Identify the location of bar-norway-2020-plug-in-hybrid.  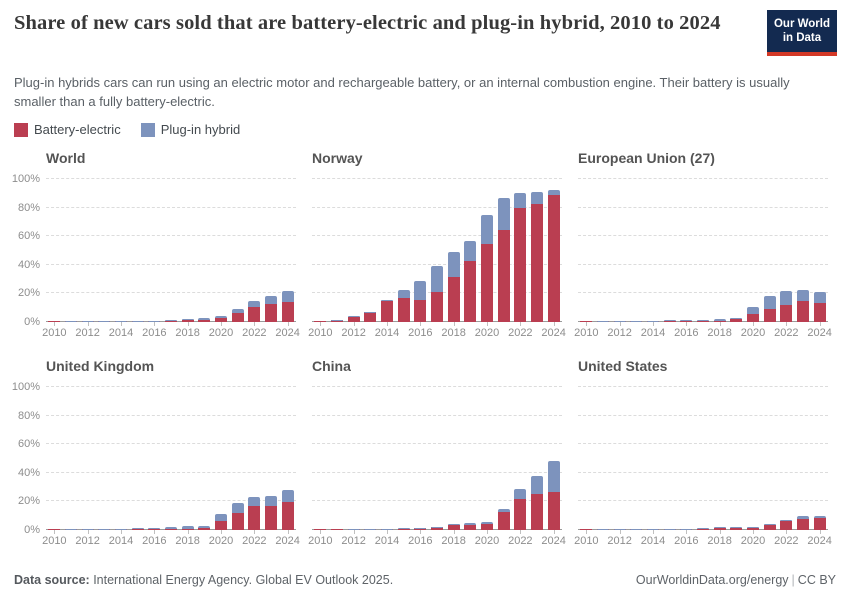
(487, 229).